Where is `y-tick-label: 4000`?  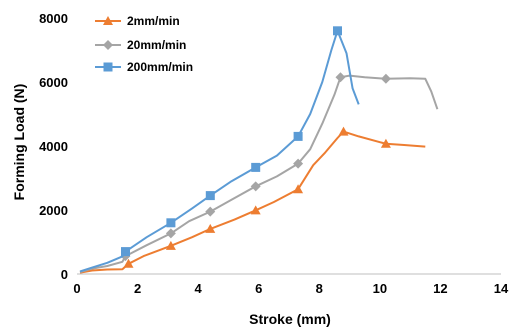
y-tick-label: 4000 is located at coordinates (53, 146).